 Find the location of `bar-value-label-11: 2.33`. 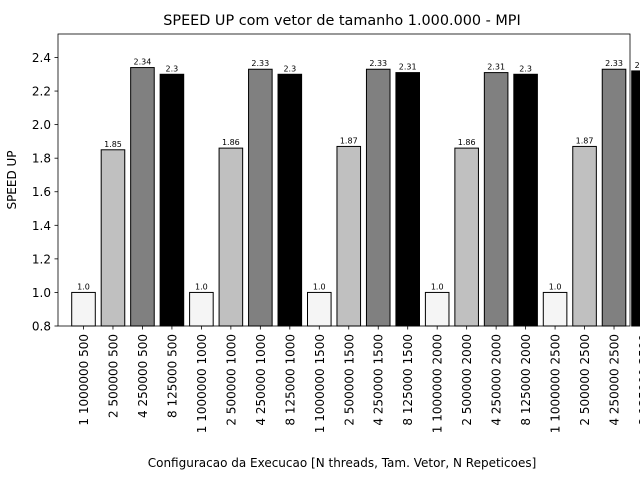

bar-value-label-11: 2.33 is located at coordinates (378, 63).